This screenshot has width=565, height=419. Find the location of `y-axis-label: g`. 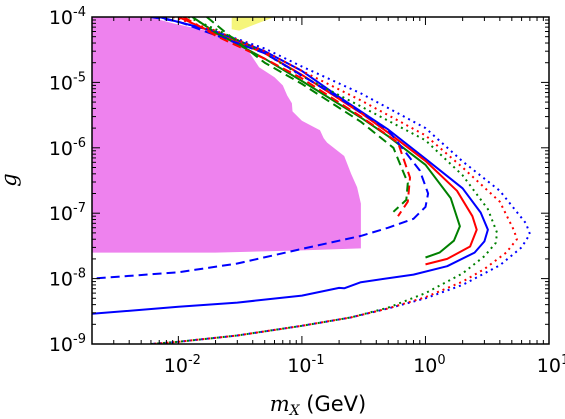

y-axis-label: g is located at coordinates (10, 179).